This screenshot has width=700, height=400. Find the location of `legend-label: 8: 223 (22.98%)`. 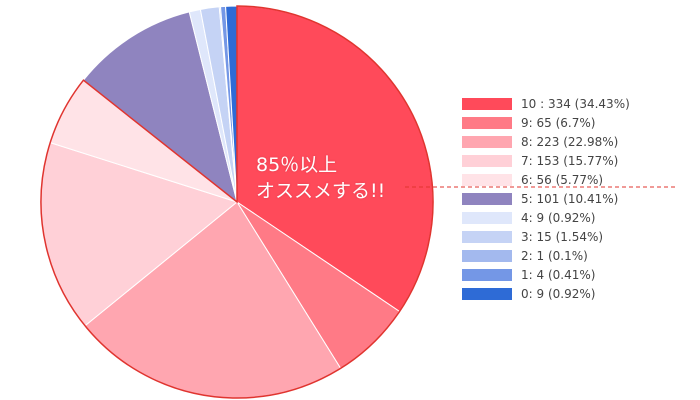

legend-label: 8: 223 (22.98%) is located at coordinates (570, 141).